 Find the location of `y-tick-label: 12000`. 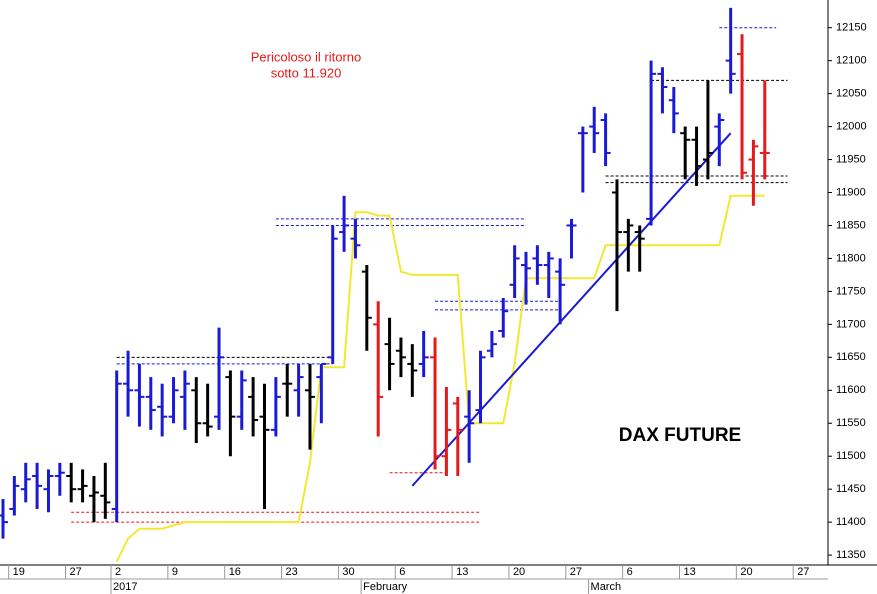

y-tick-label: 12000 is located at coordinates (851, 126).